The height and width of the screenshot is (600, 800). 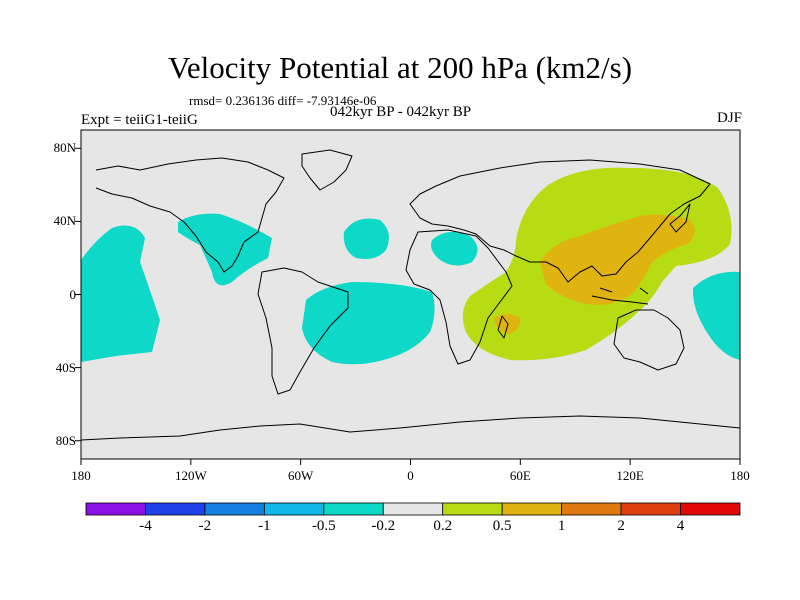 I want to click on y-tick-label: 40N, so click(x=64, y=221).